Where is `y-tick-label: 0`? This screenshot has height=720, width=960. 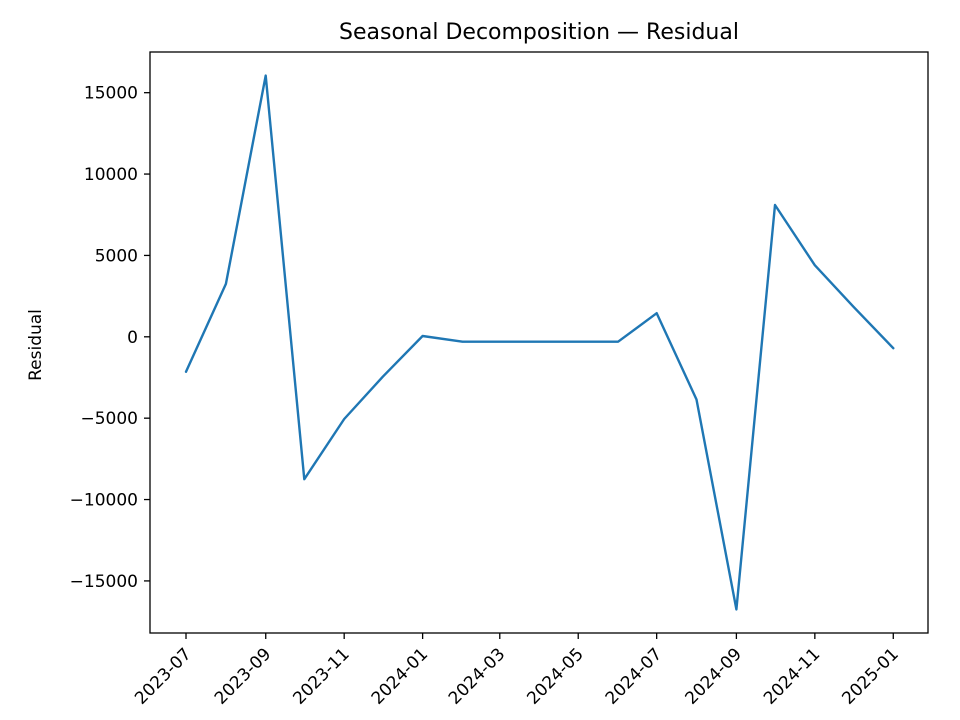 y-tick-label: 0 is located at coordinates (132, 338).